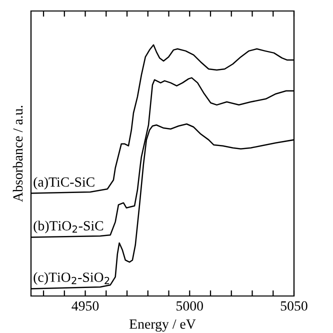  What do you see at coordinates (72, 278) in the screenshot?
I see `series-label: (c)TiO$_{2}$-SiO$_{2}$` at bounding box center [72, 278].